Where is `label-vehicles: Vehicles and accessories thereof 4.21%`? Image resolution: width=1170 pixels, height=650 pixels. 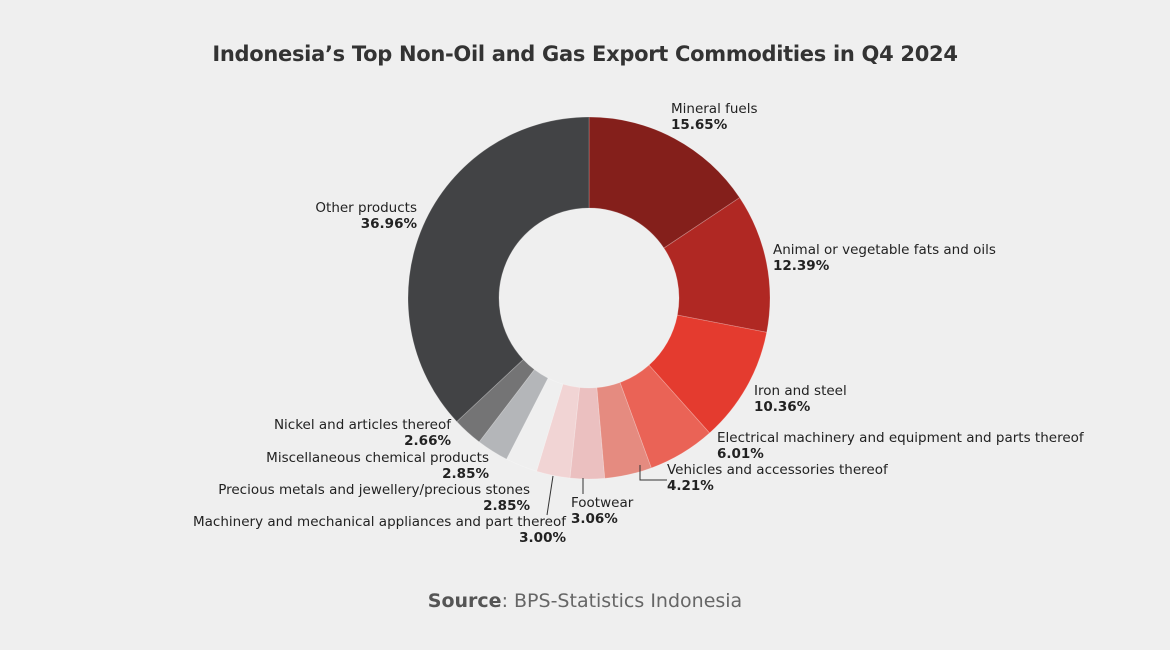 label-vehicles: Vehicles and accessories thereof 4.21% is located at coordinates (777, 478).